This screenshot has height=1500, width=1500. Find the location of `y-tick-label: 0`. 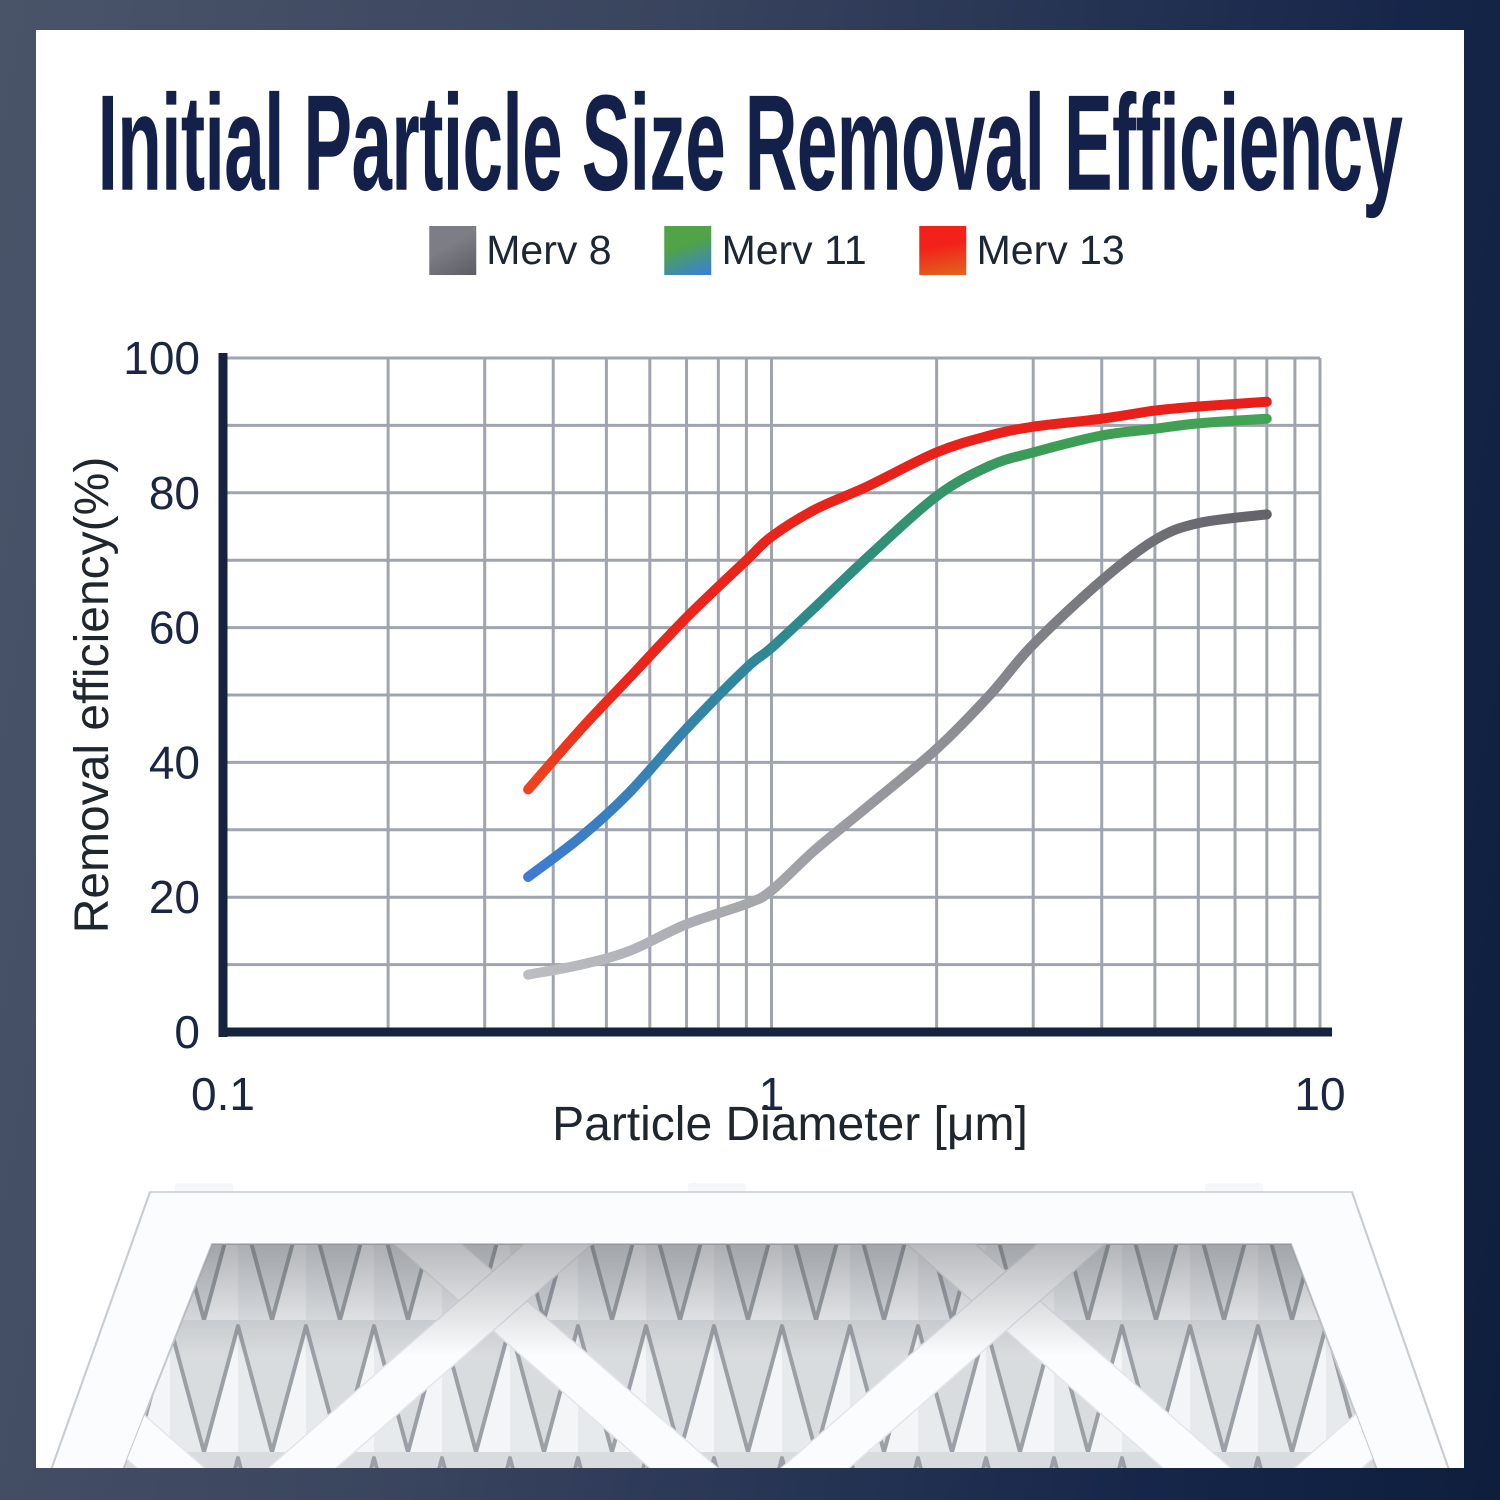

y-tick-label: 0 is located at coordinates (187, 1032).